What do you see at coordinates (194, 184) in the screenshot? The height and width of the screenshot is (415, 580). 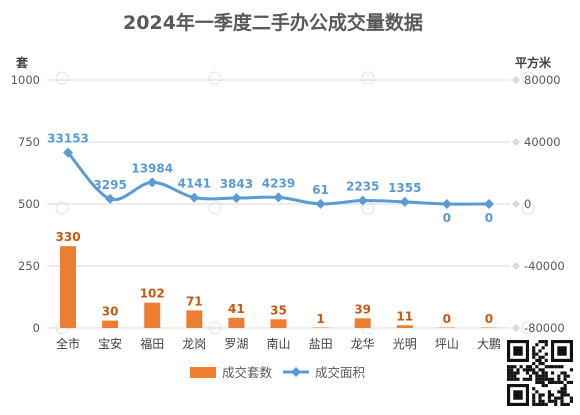 I see `line-value-label: 4141` at bounding box center [194, 184].